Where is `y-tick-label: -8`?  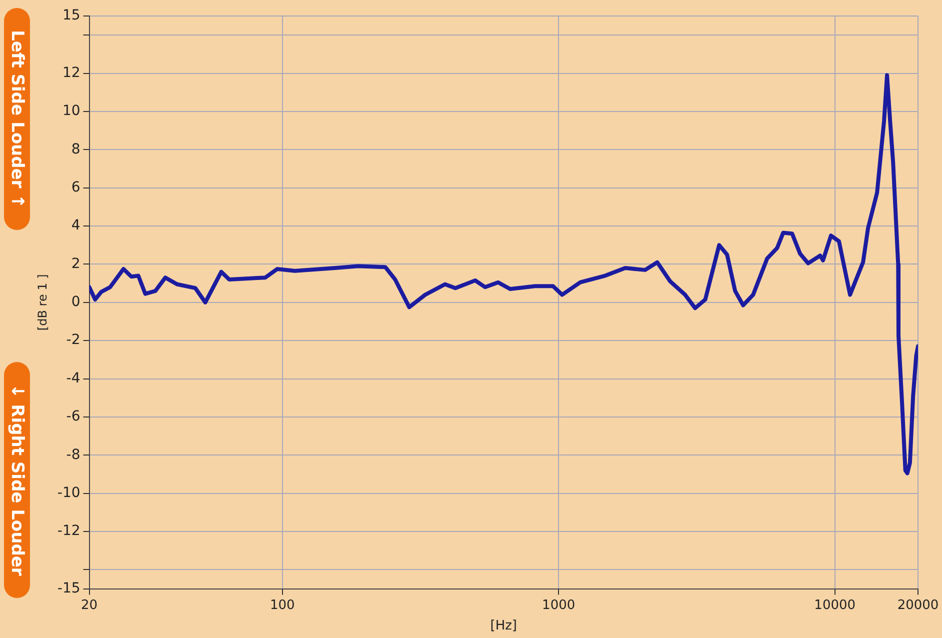
y-tick-label: -8 is located at coordinates (73, 454).